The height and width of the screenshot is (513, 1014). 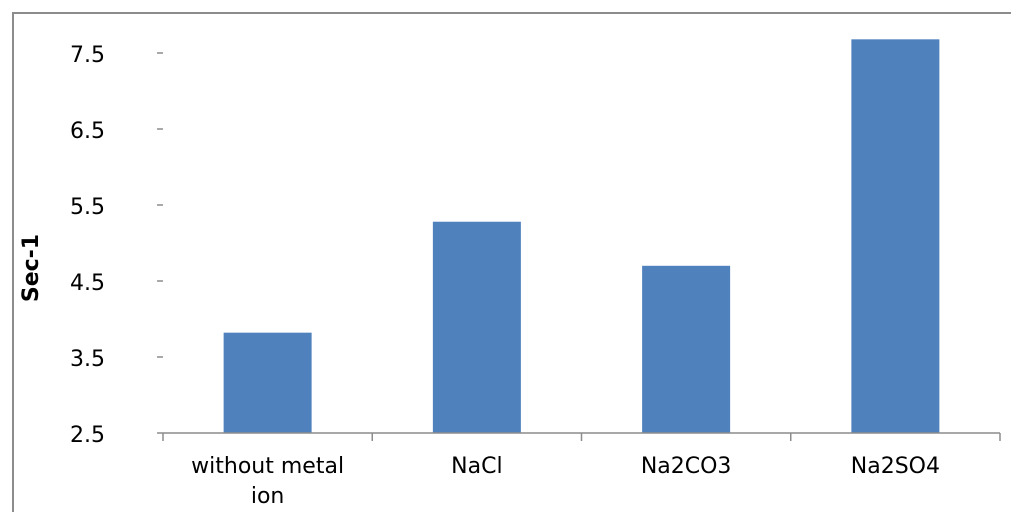 I want to click on y-tick-label: 3.5, so click(x=87, y=359).